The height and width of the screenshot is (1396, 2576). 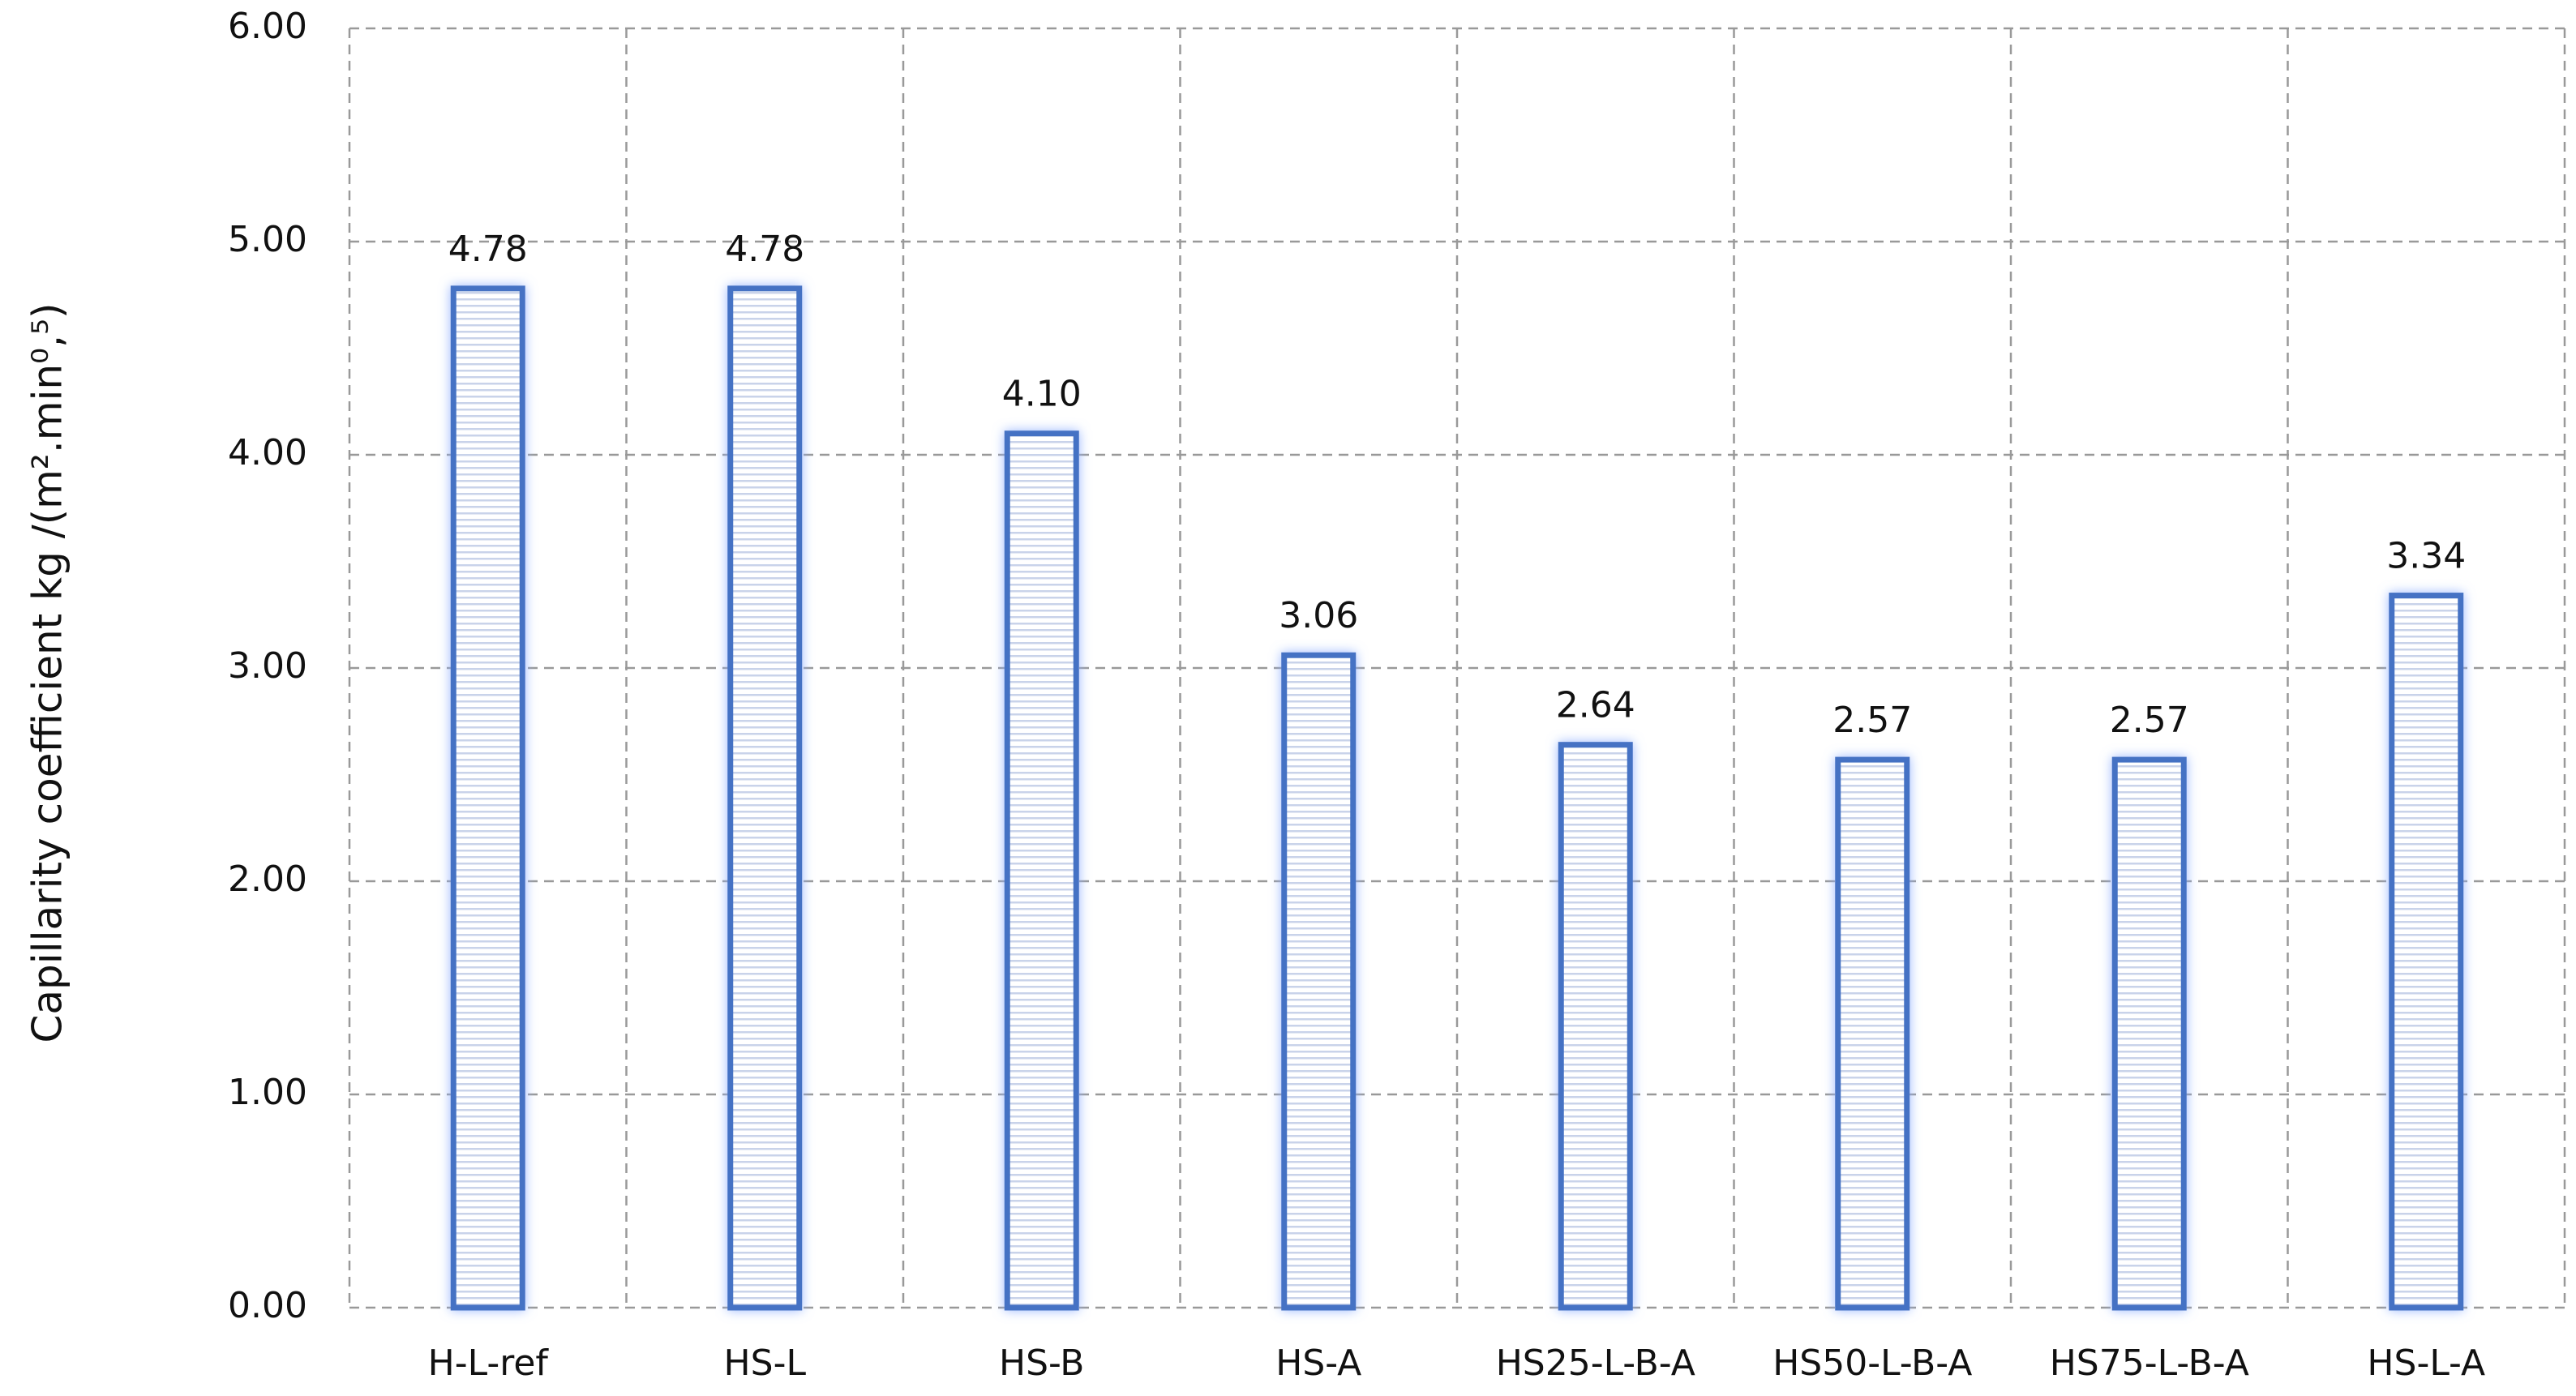 What do you see at coordinates (2426, 556) in the screenshot?
I see `value-label: 3.34` at bounding box center [2426, 556].